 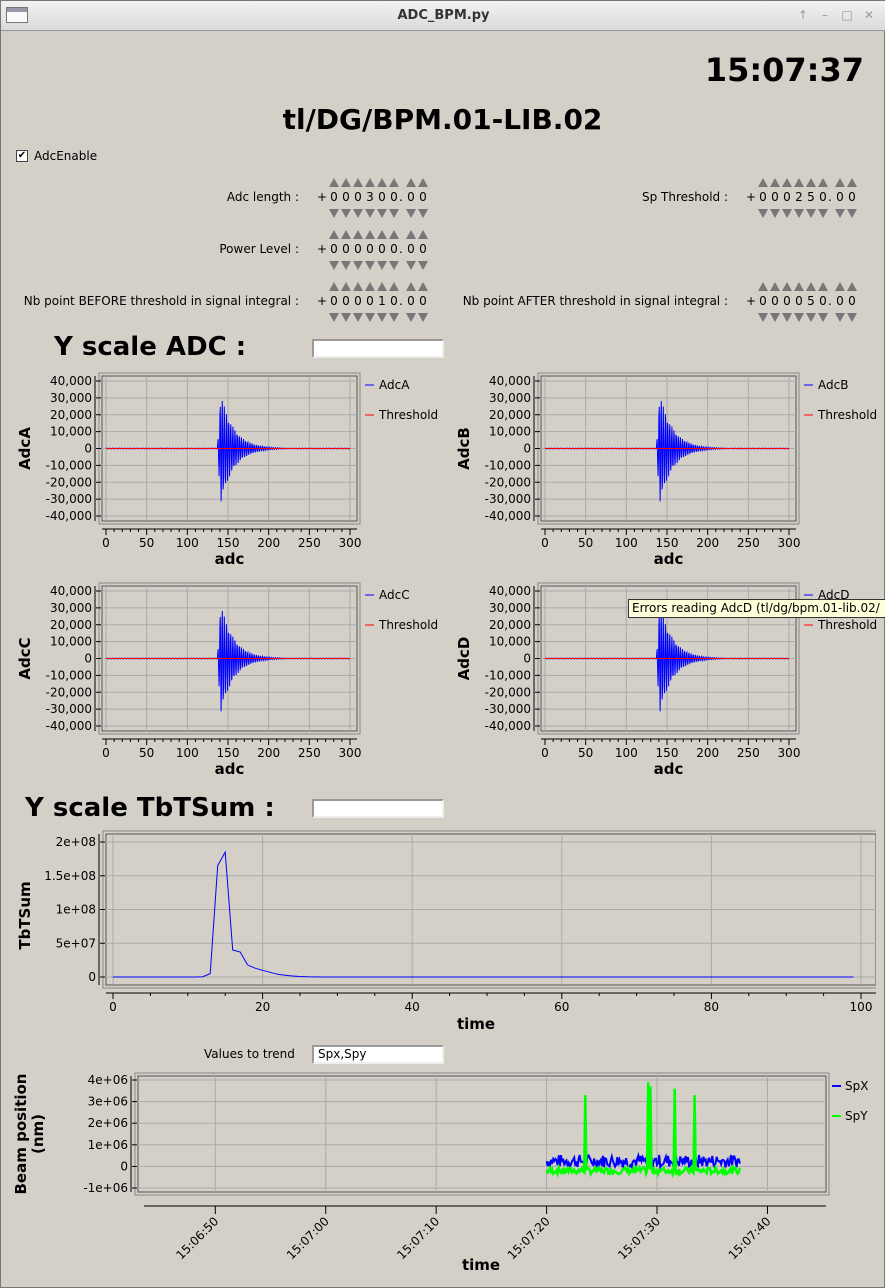 I want to click on nb-point-before-spinbox: +0 0 0 0 1 0. 0 0, so click(x=382, y=302).